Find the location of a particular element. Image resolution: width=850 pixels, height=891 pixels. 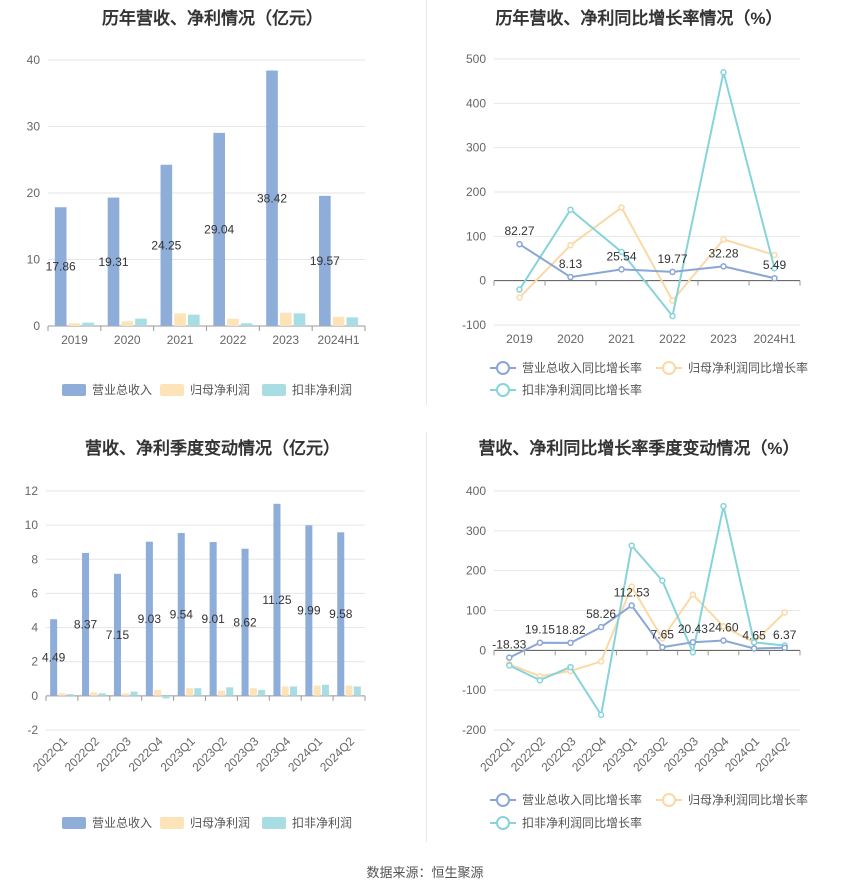

x-tick-label: 2023 is located at coordinates (723, 339).